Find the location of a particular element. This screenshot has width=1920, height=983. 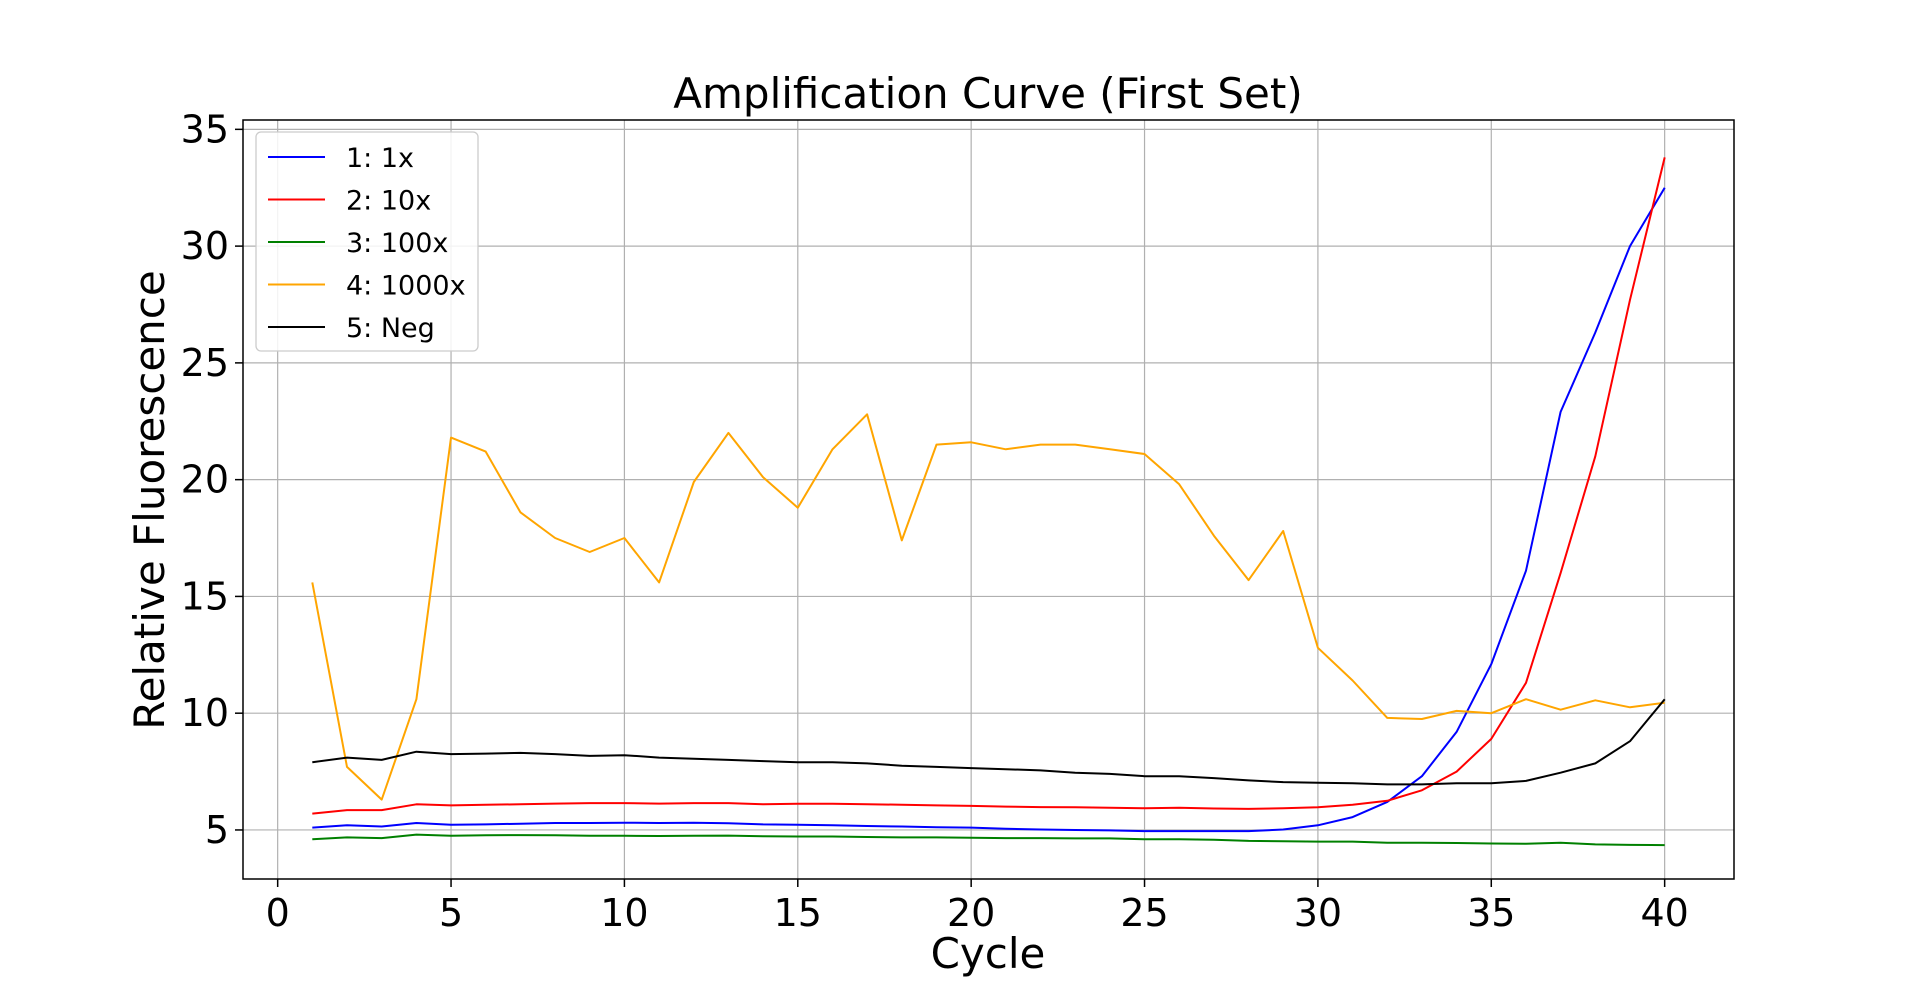

x-axis-title: Cycle is located at coordinates (988, 953).